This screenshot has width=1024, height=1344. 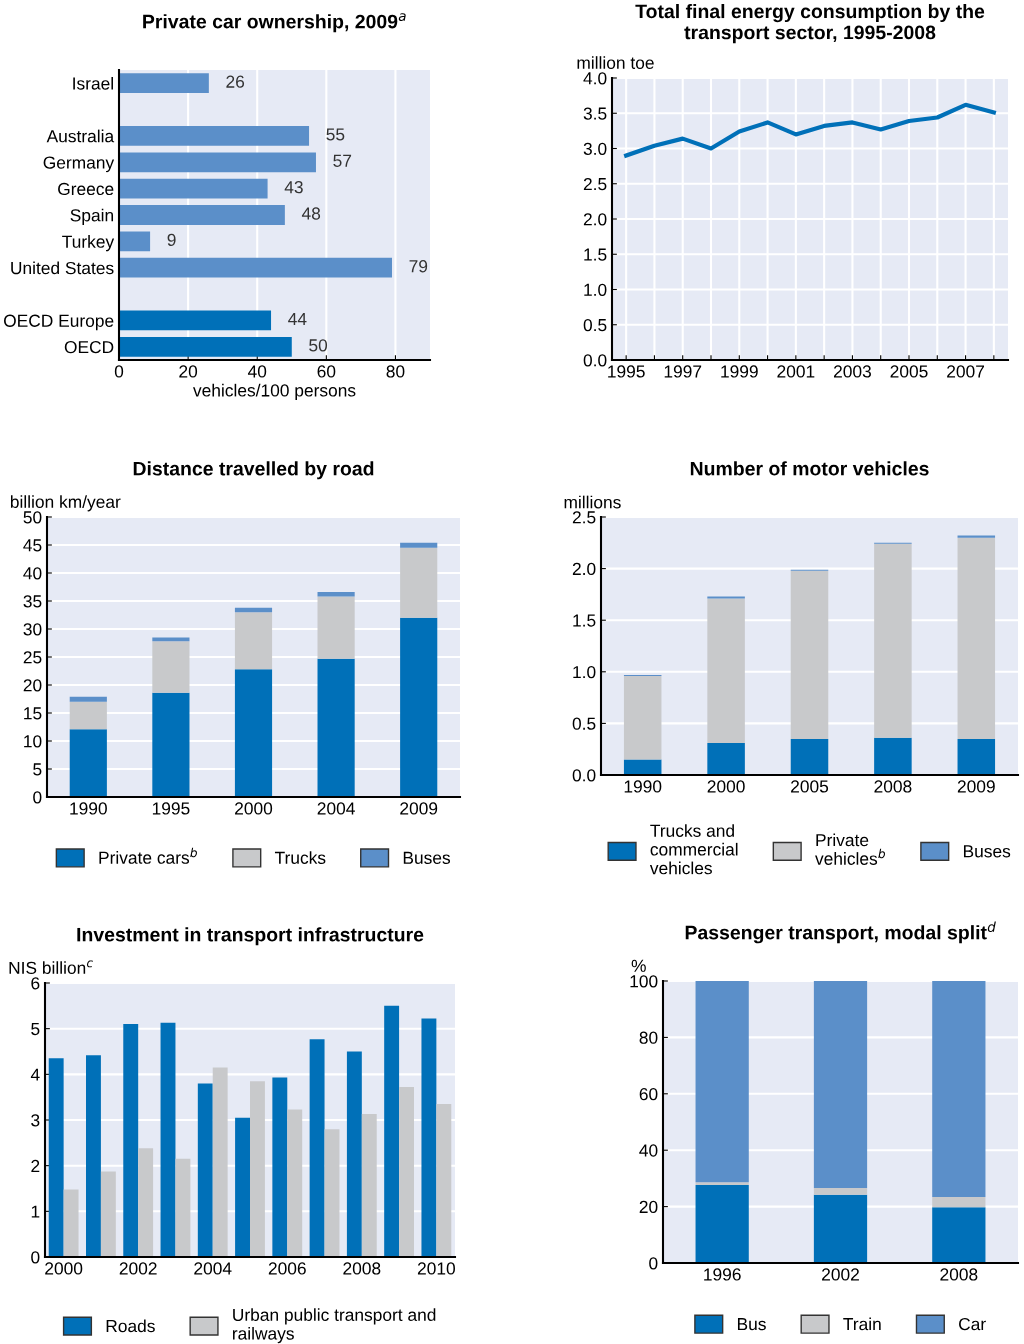 What do you see at coordinates (62, 268) in the screenshot?
I see `y-tick-label: United States` at bounding box center [62, 268].